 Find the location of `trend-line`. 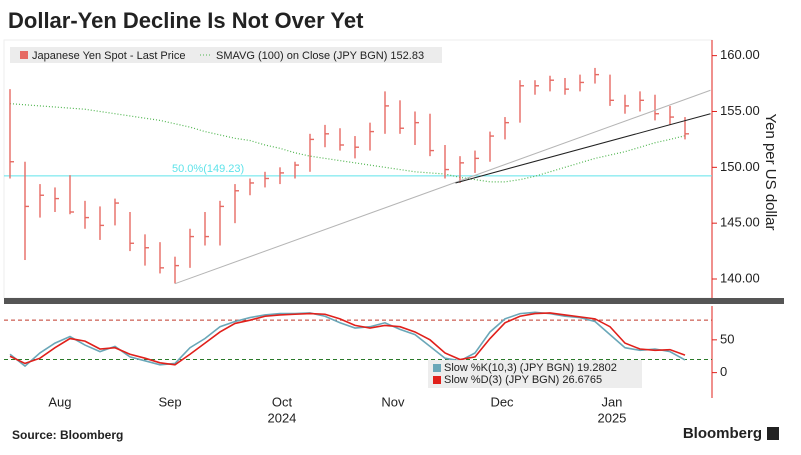

trend-line is located at coordinates (583, 148).